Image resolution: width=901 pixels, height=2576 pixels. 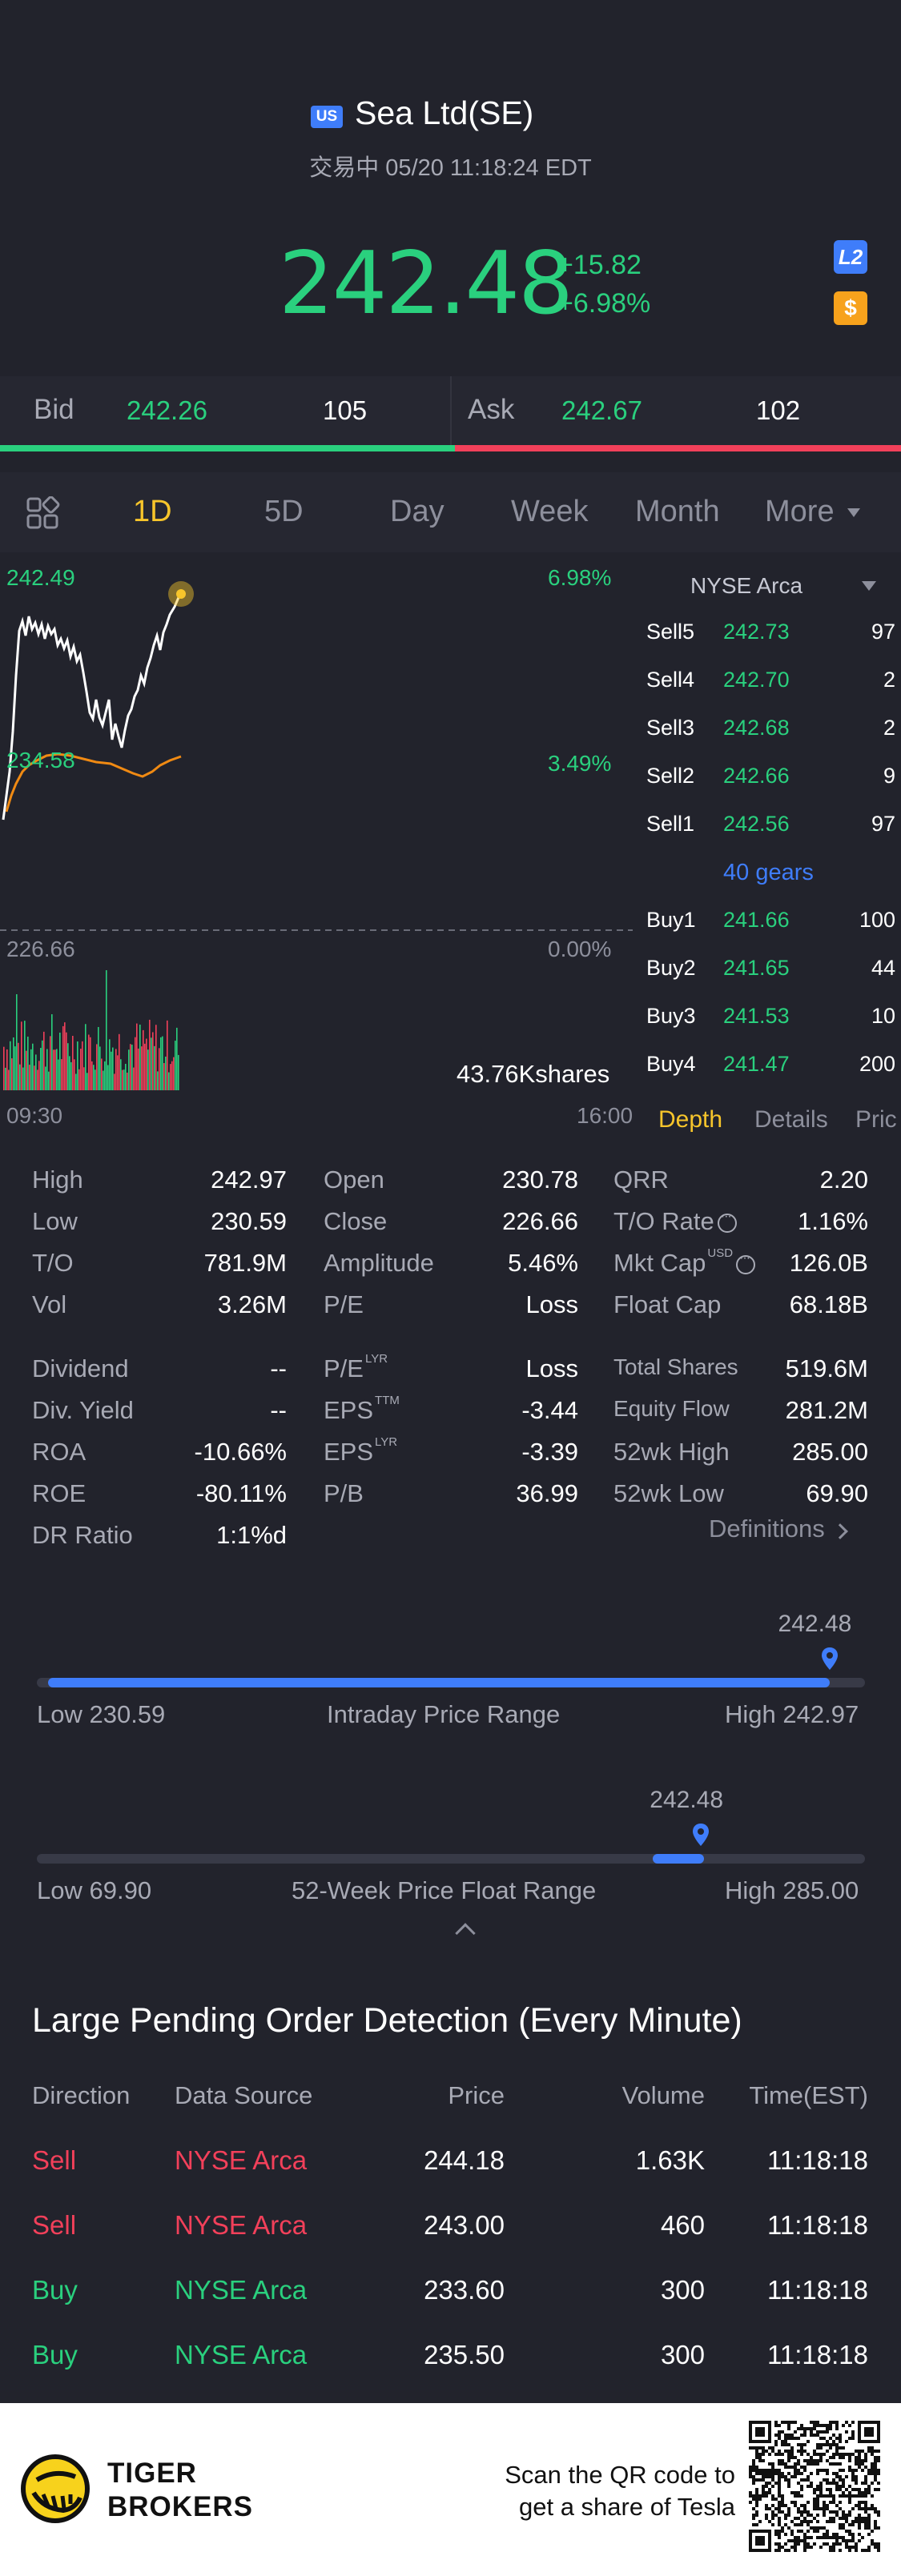 I want to click on stat-key: Float Cap, so click(x=667, y=1304).